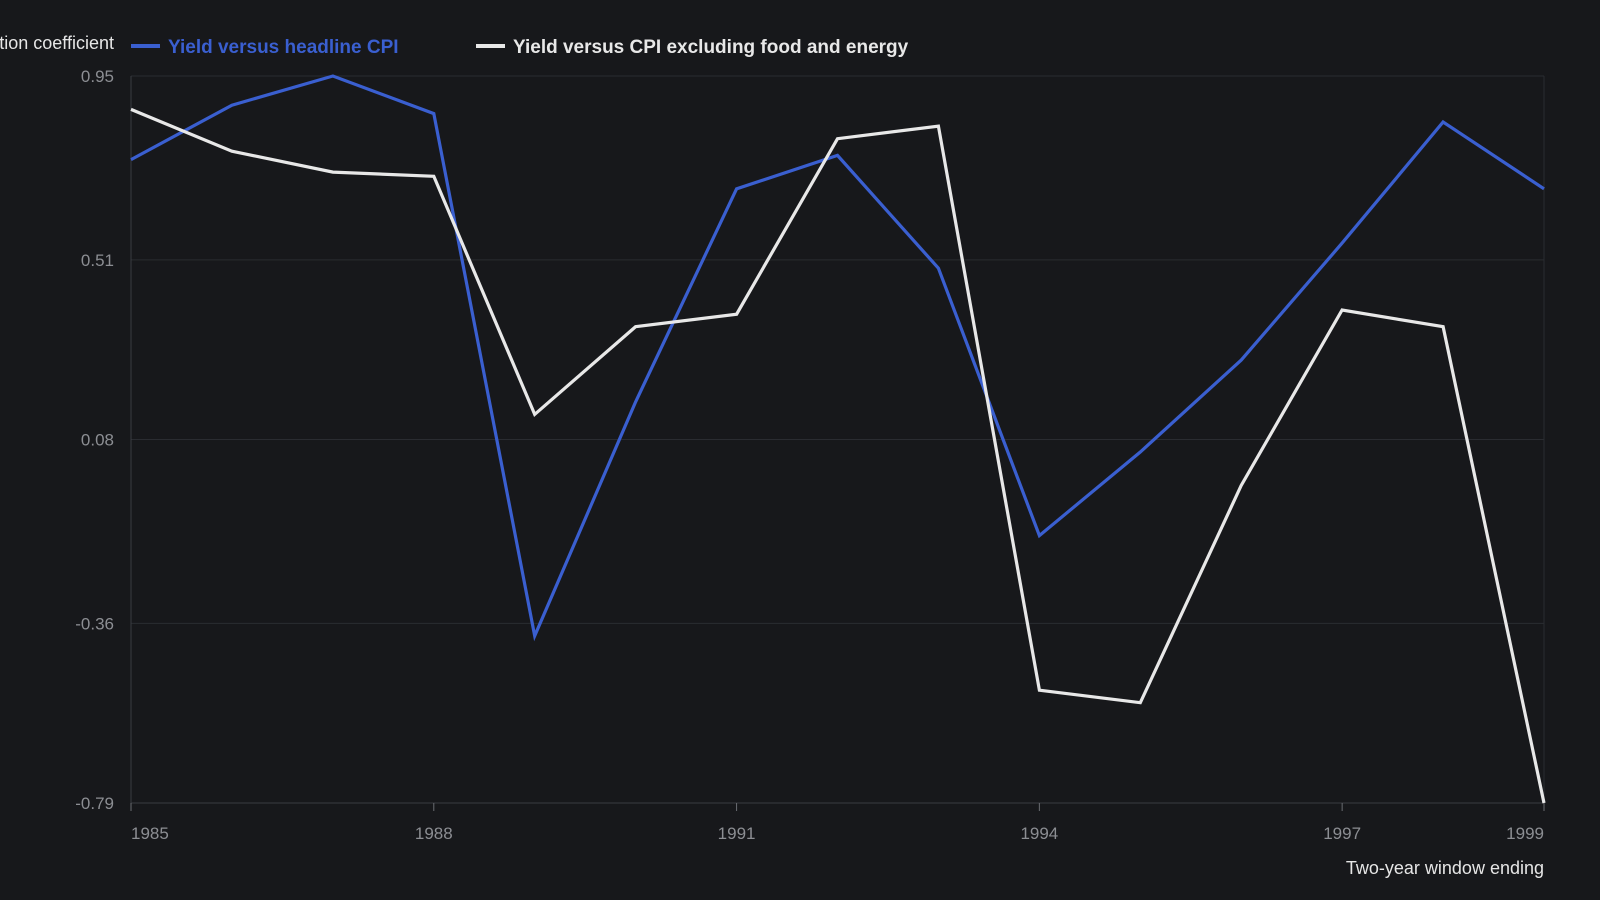 The height and width of the screenshot is (900, 1600). What do you see at coordinates (1445, 868) in the screenshot?
I see `x-axis-title: Two-year window ending` at bounding box center [1445, 868].